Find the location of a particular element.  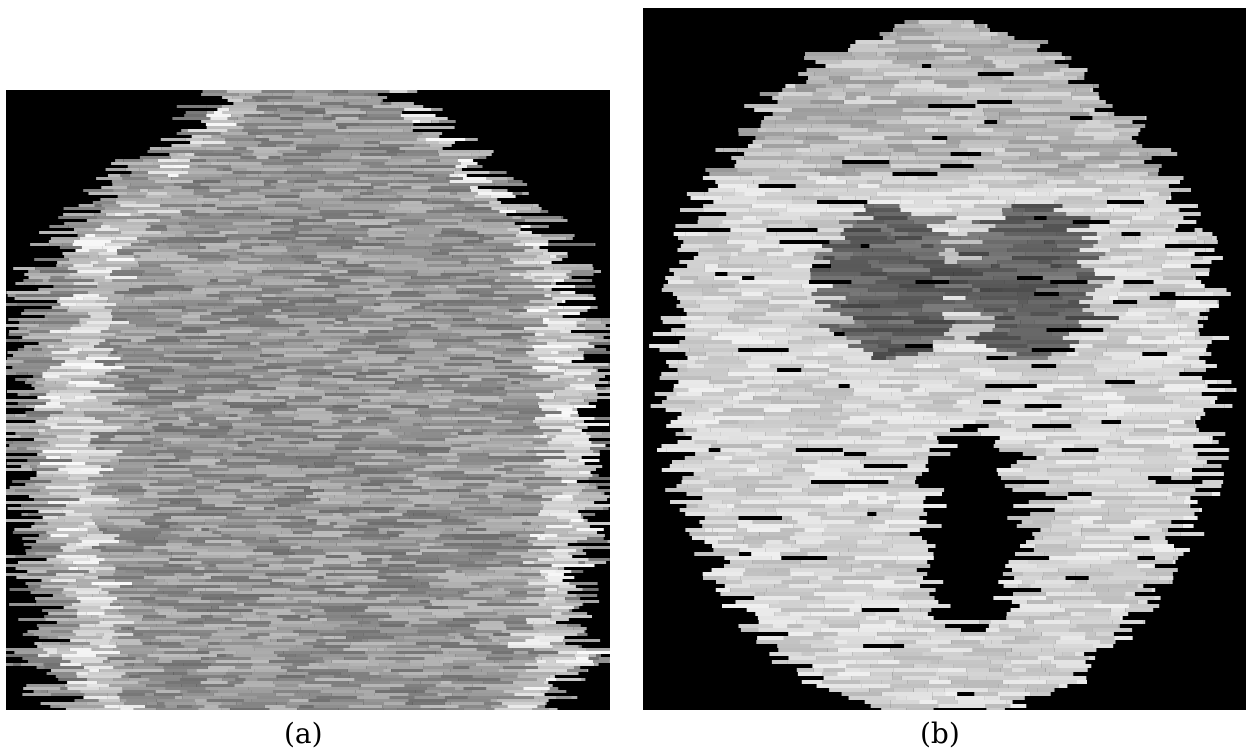

caption-b: (b) is located at coordinates (940, 733).